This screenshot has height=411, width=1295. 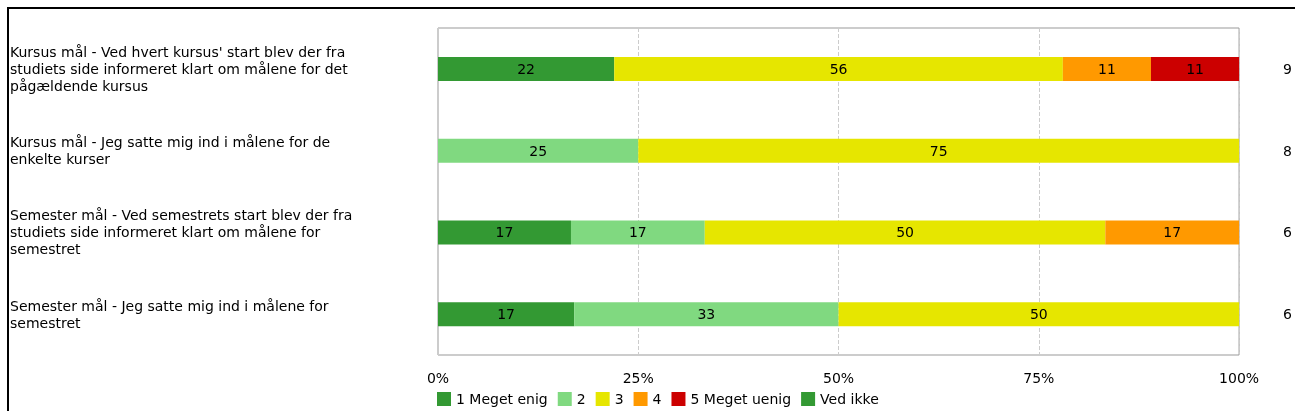 What do you see at coordinates (183, 232) in the screenshot?
I see `y-tick-label: Semester mål - Ved semestrets start blev der fra studiets side informeret klart om målene for semestret` at bounding box center [183, 232].